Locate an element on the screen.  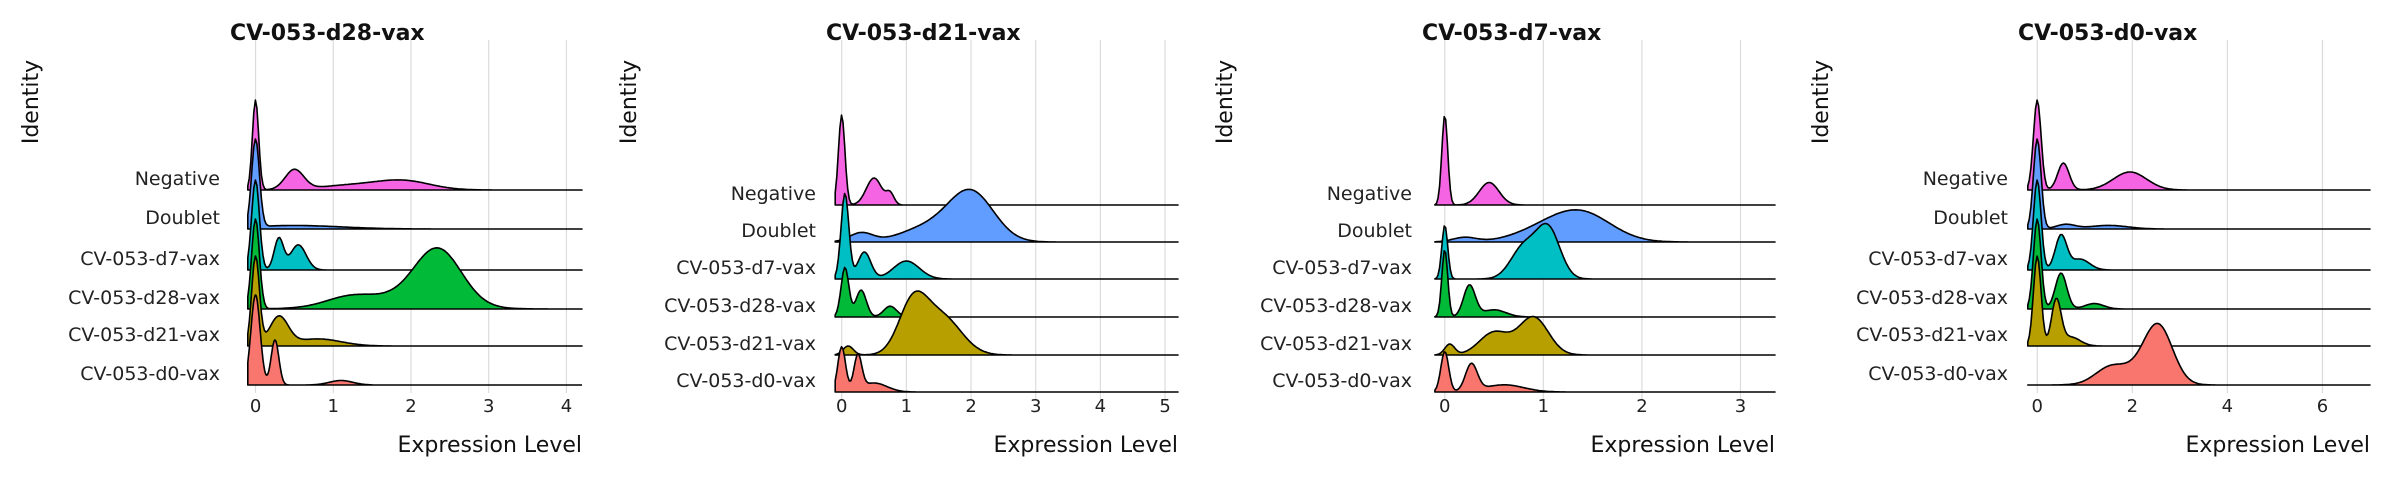
panel-title: CV-053-d28-vax is located at coordinates (327, 33).